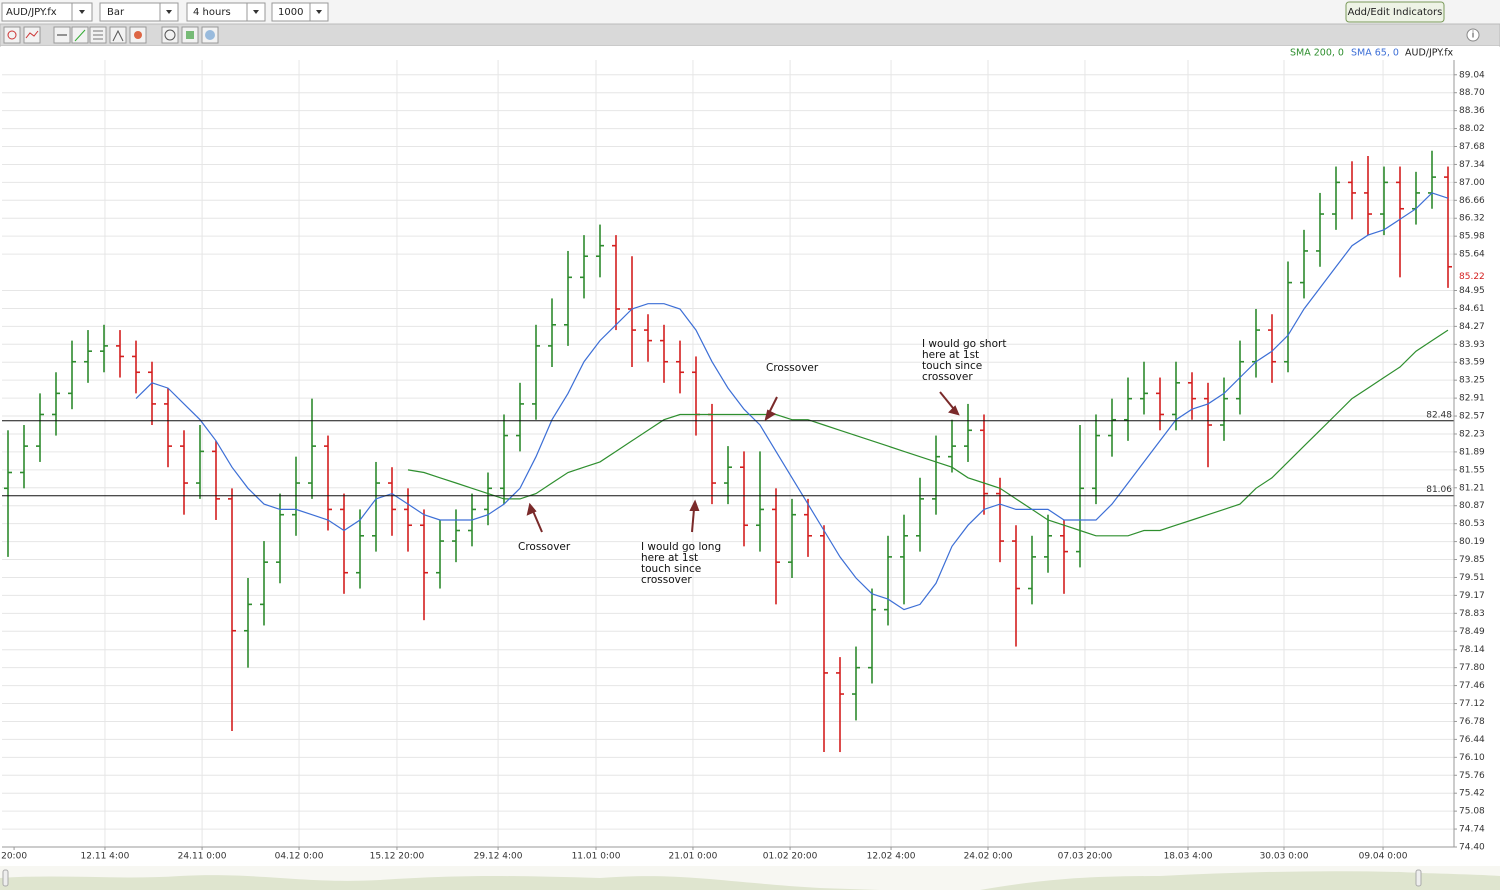 The image size is (1500, 890). Describe the element at coordinates (1472, 524) in the screenshot. I see `y-tick-label: 80.53` at that location.